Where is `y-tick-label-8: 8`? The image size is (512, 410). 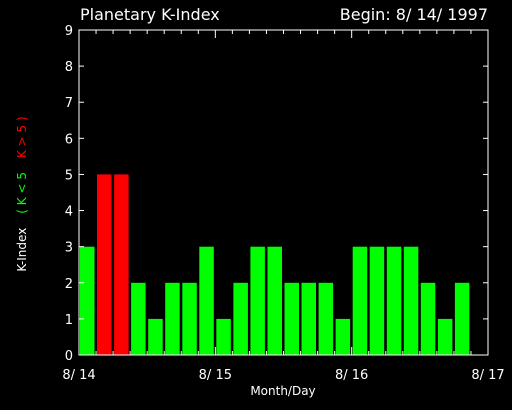 y-tick-label-8: 8 is located at coordinates (69, 67).